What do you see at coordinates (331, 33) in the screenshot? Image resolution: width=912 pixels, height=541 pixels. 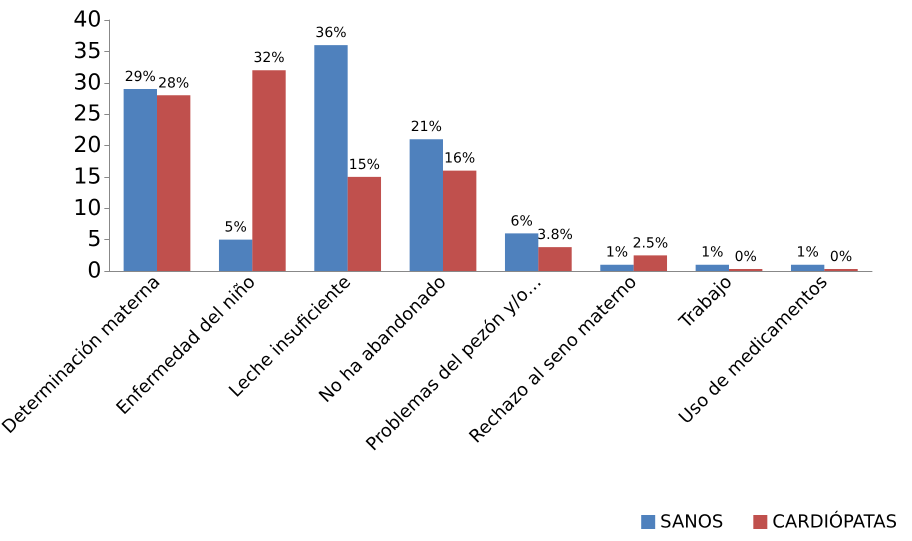 I see `data-label: 36%` at bounding box center [331, 33].